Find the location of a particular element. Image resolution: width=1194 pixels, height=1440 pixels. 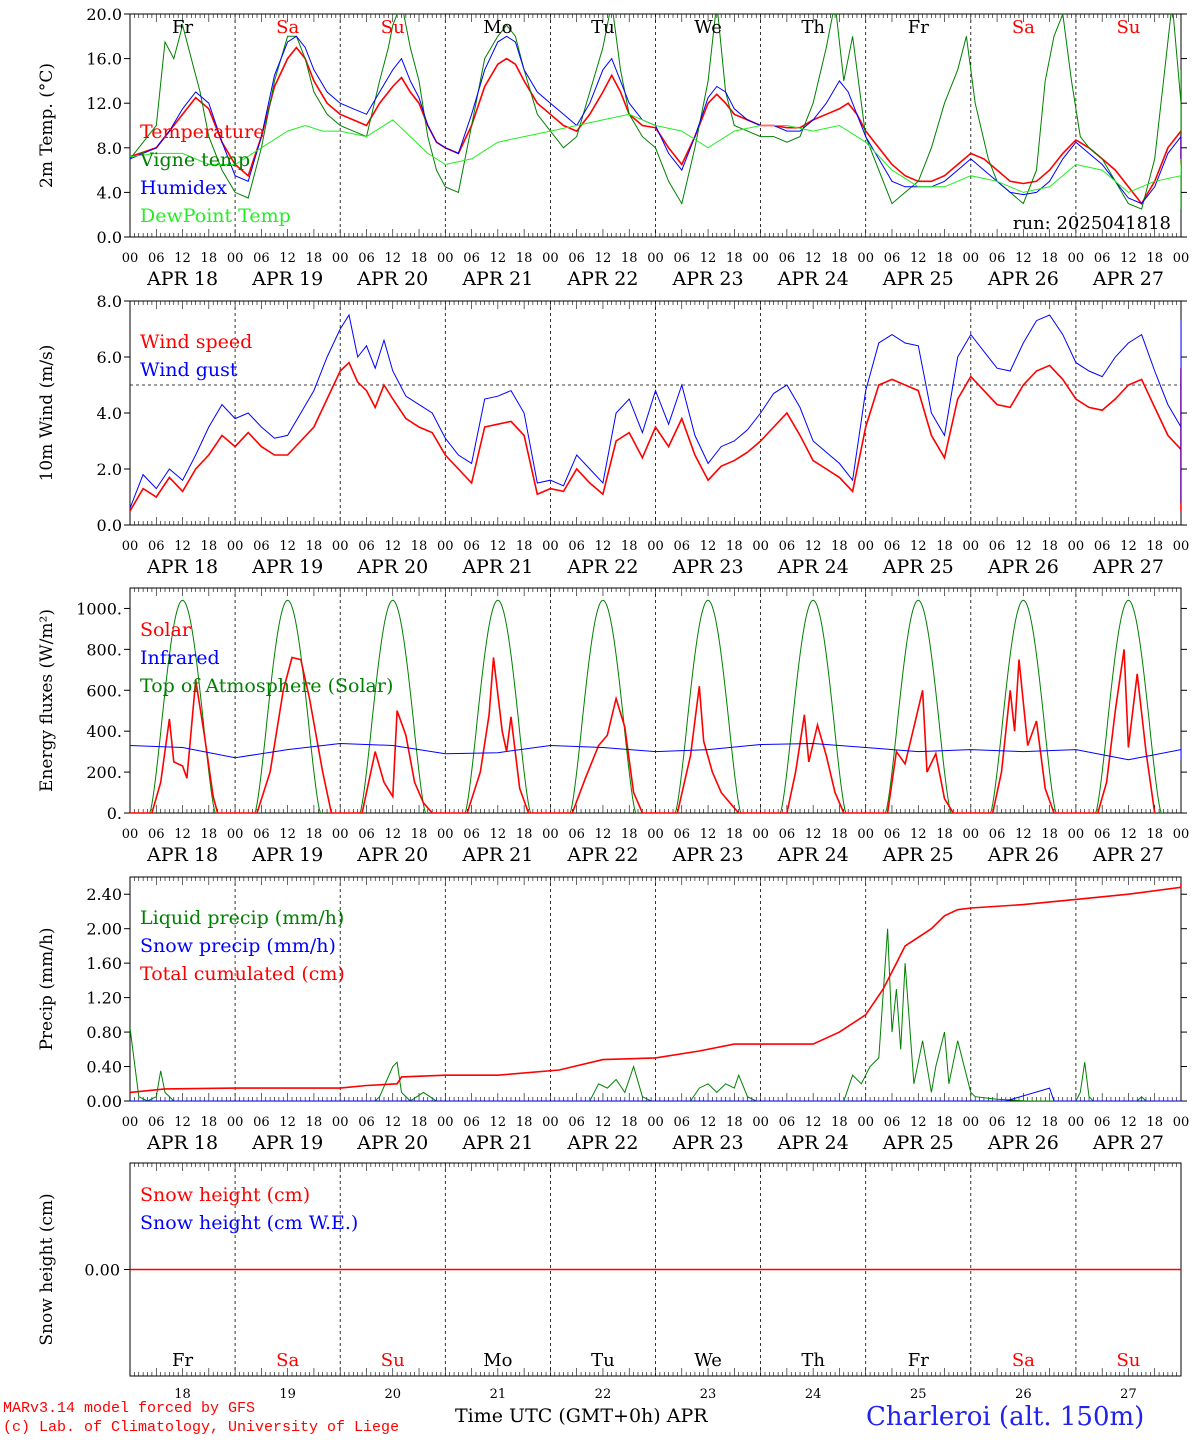

date-label: APR 23 is located at coordinates (708, 855).